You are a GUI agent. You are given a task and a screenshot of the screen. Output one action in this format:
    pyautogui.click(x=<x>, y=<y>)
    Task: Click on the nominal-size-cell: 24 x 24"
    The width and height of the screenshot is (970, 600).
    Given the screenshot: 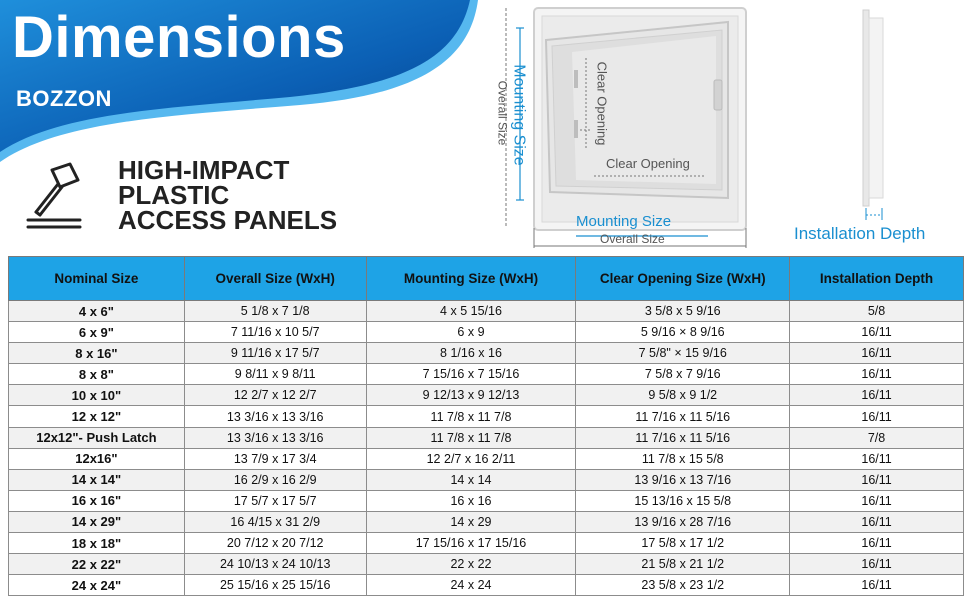 What is the action you would take?
    pyautogui.click(x=96, y=585)
    